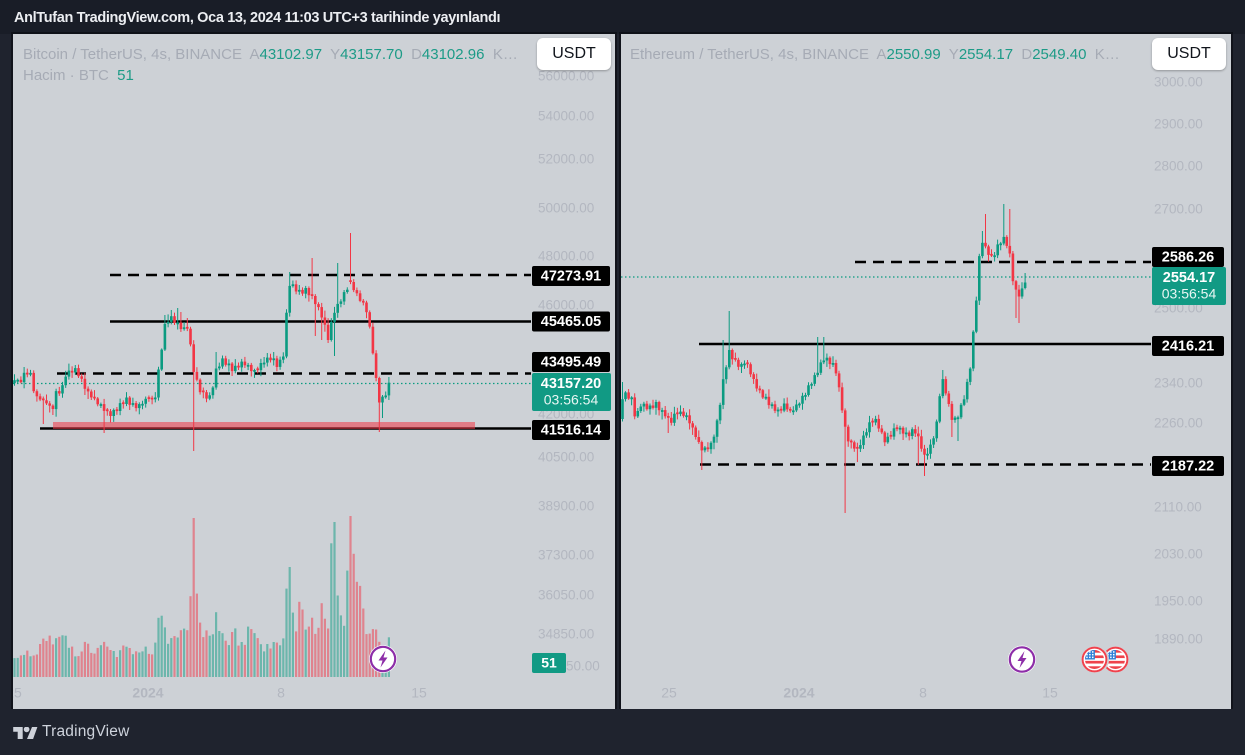  I want to click on svg-text: 2554.17, so click(1189, 278).